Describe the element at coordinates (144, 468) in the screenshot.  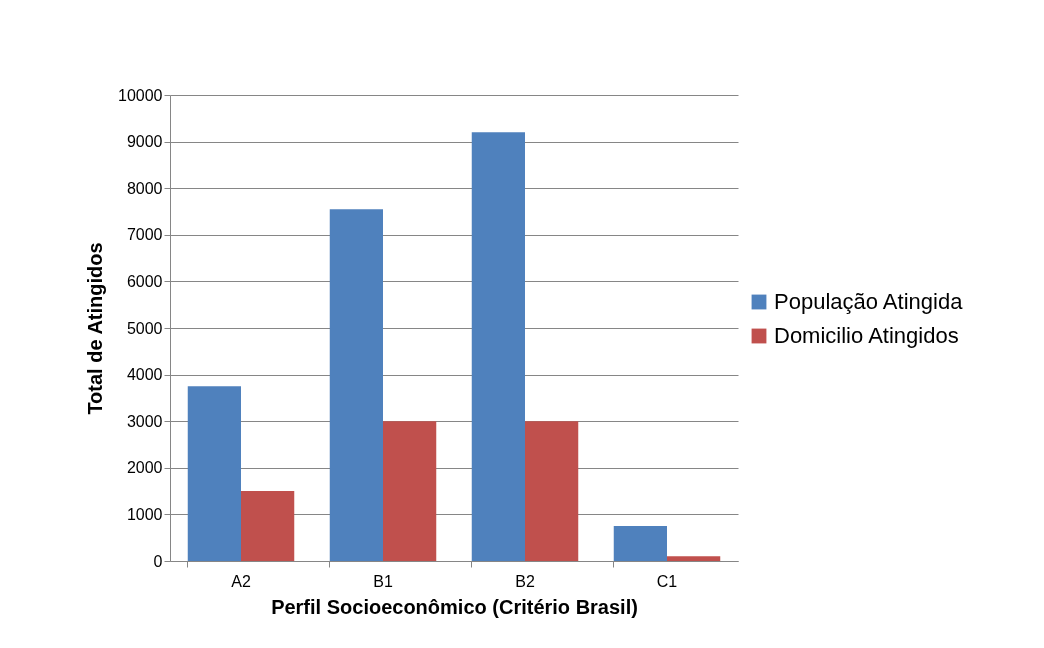
I see `y-tick-label: 2000` at that location.